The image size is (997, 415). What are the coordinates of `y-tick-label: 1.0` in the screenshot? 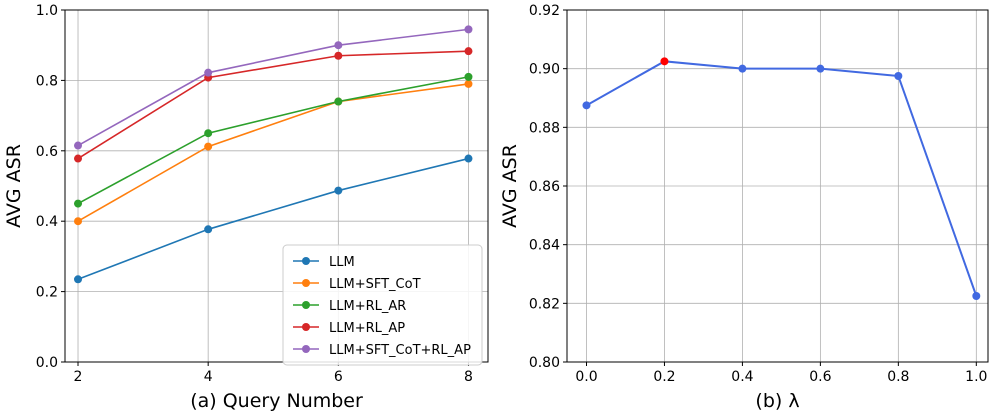 It's located at (47, 11).